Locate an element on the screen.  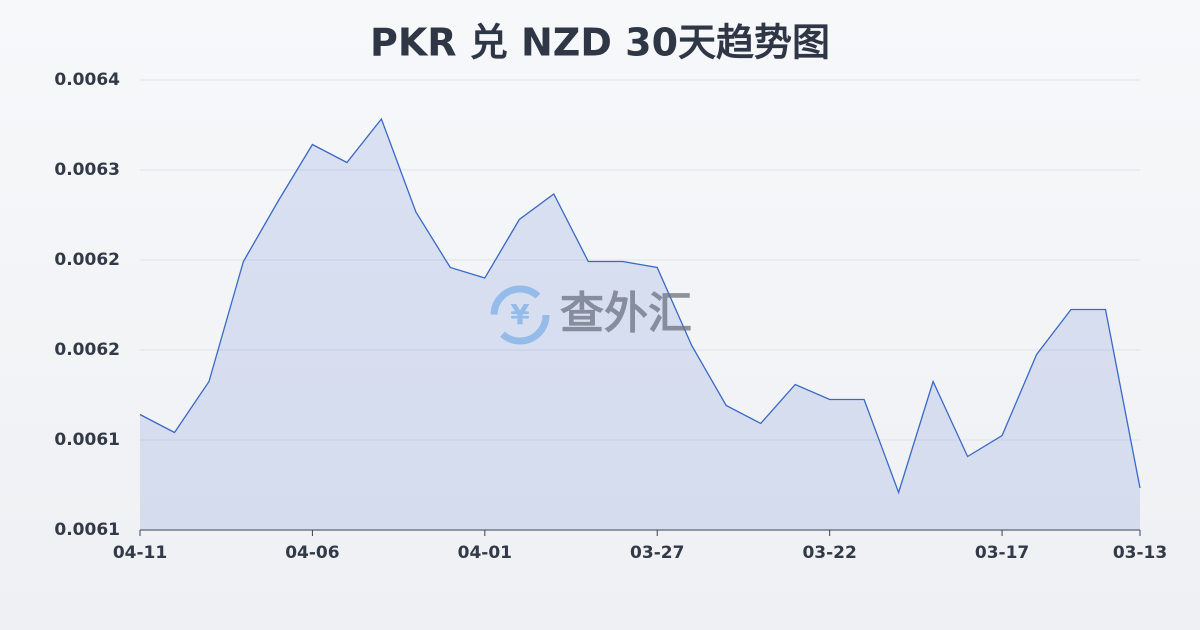
y-tick-label: 0.0063 is located at coordinates (87, 170).